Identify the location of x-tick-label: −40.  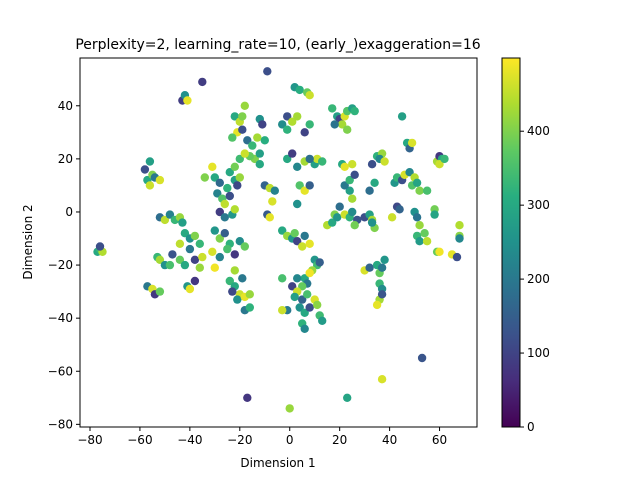
(189, 440).